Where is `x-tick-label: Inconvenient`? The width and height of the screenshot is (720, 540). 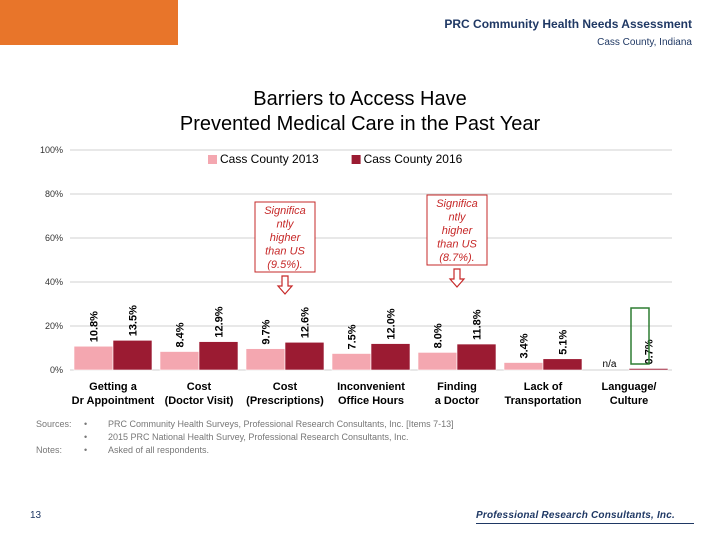 x-tick-label: Inconvenient is located at coordinates (371, 387).